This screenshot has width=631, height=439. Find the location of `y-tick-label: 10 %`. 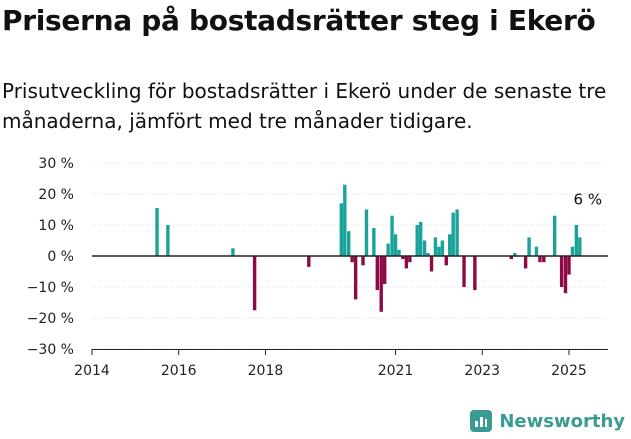

y-tick-label: 10 % is located at coordinates (56, 226).